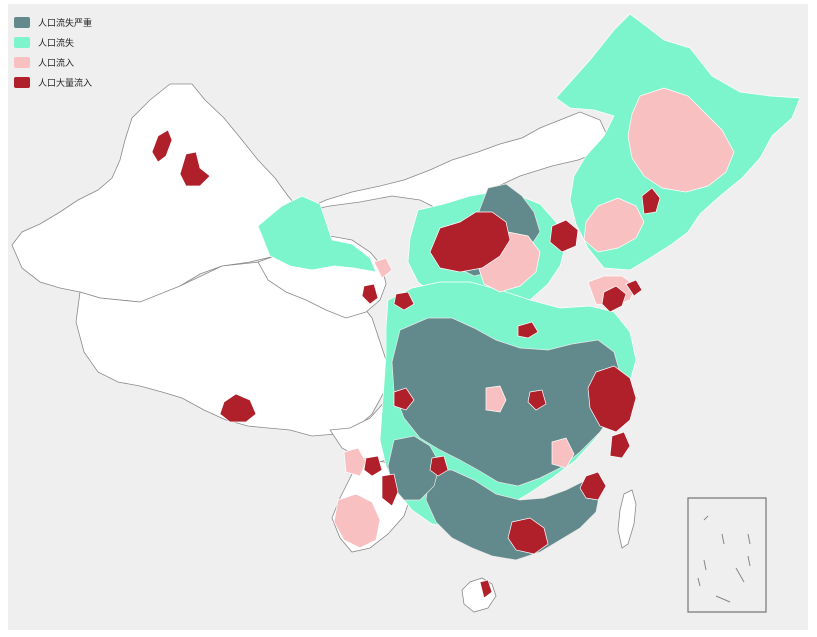 This screenshot has width=817, height=637. Describe the element at coordinates (612, 399) in the screenshot. I see `major-inflow-shanghai` at that location.